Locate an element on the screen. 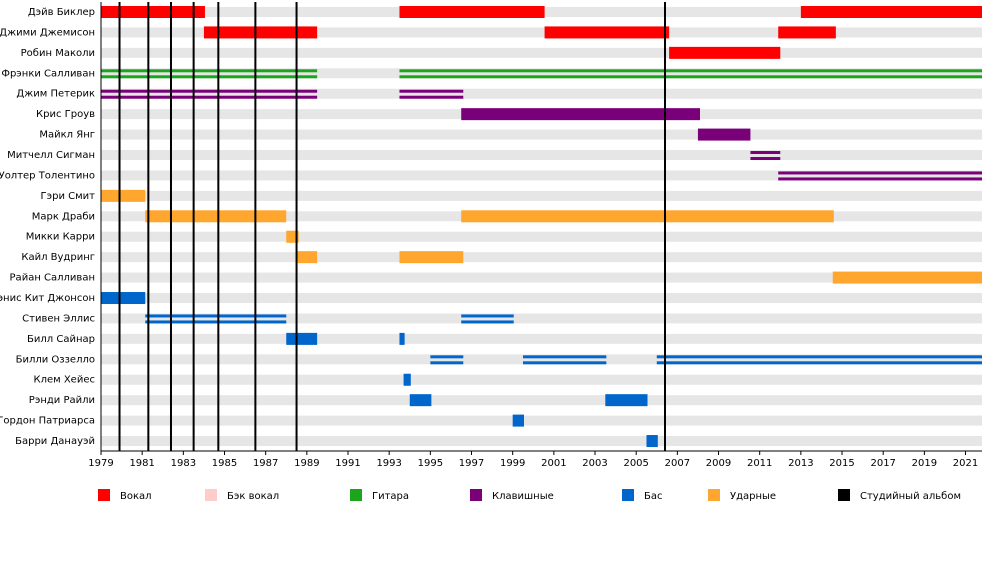  member-name: Барри Данауэй is located at coordinates (55, 441).